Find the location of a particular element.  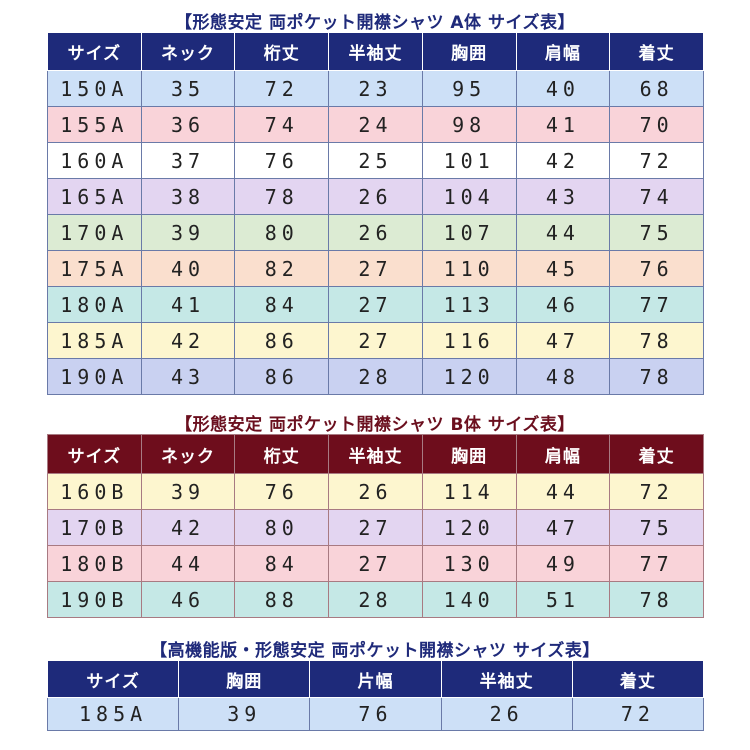

table-a-title: 【形態安定 両ポケット開襟シャツ A体 サイズ表】 is located at coordinates (375, 23).